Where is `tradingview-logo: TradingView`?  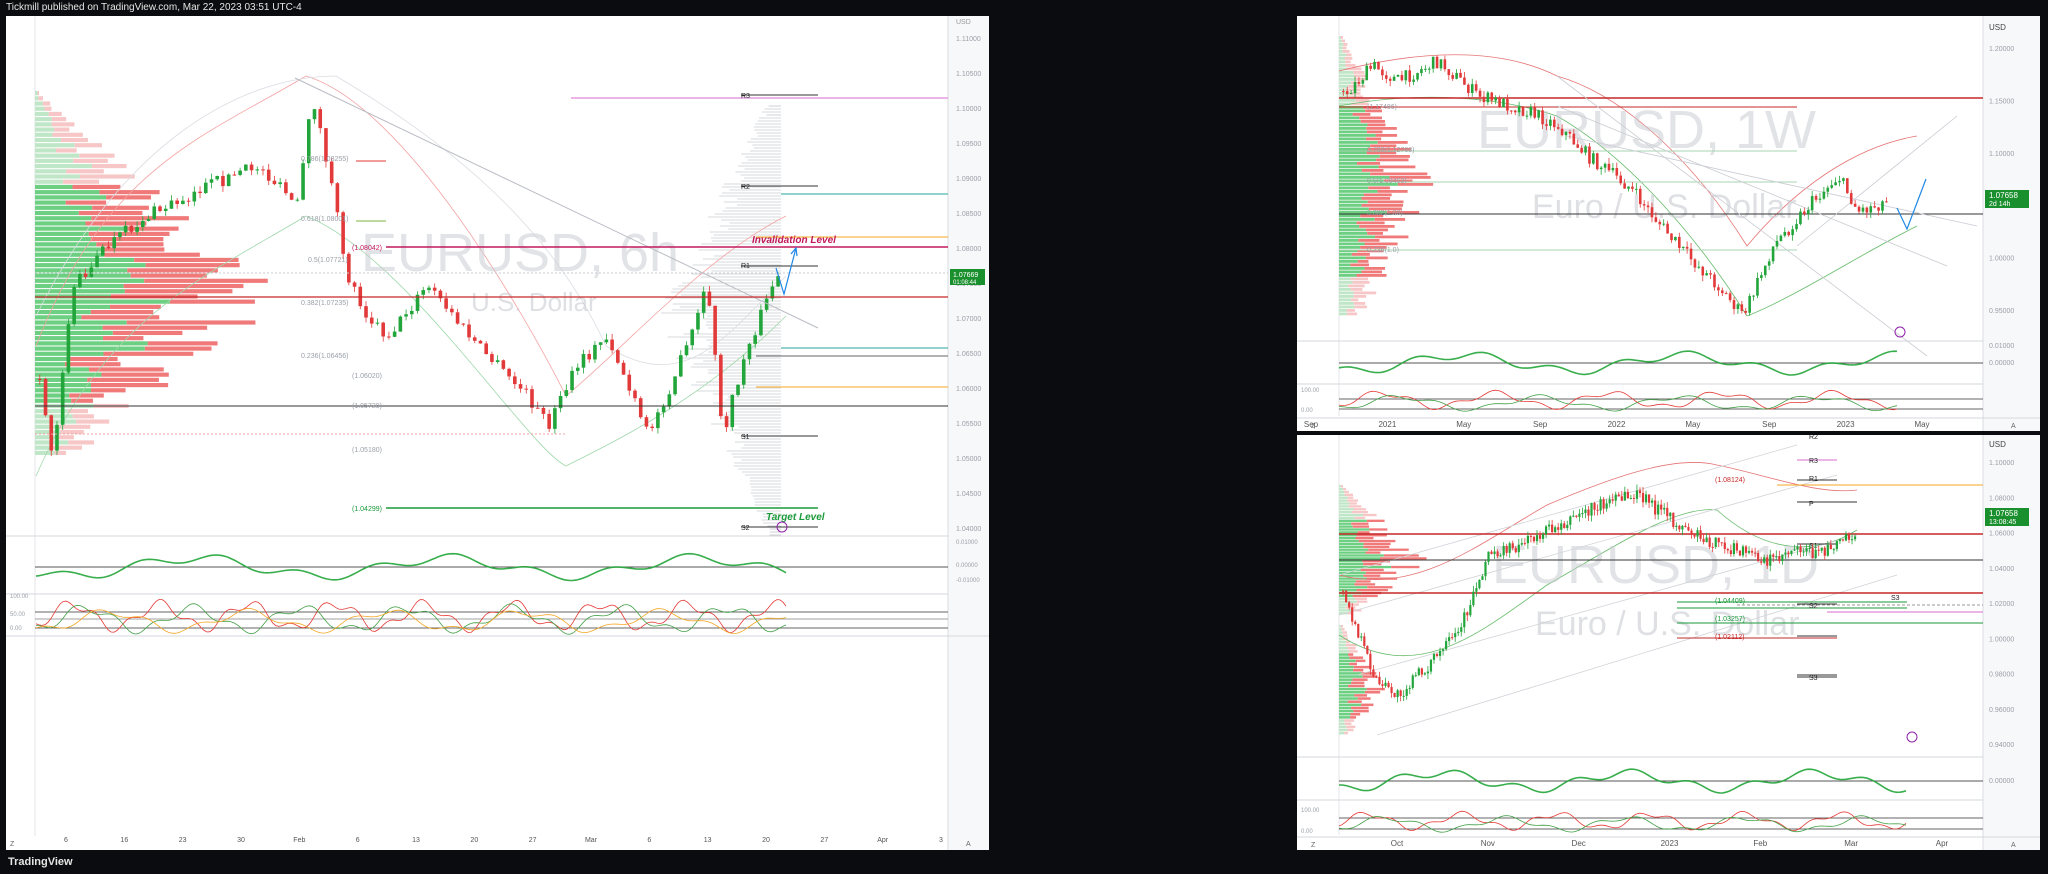 tradingview-logo: TradingView is located at coordinates (40, 862).